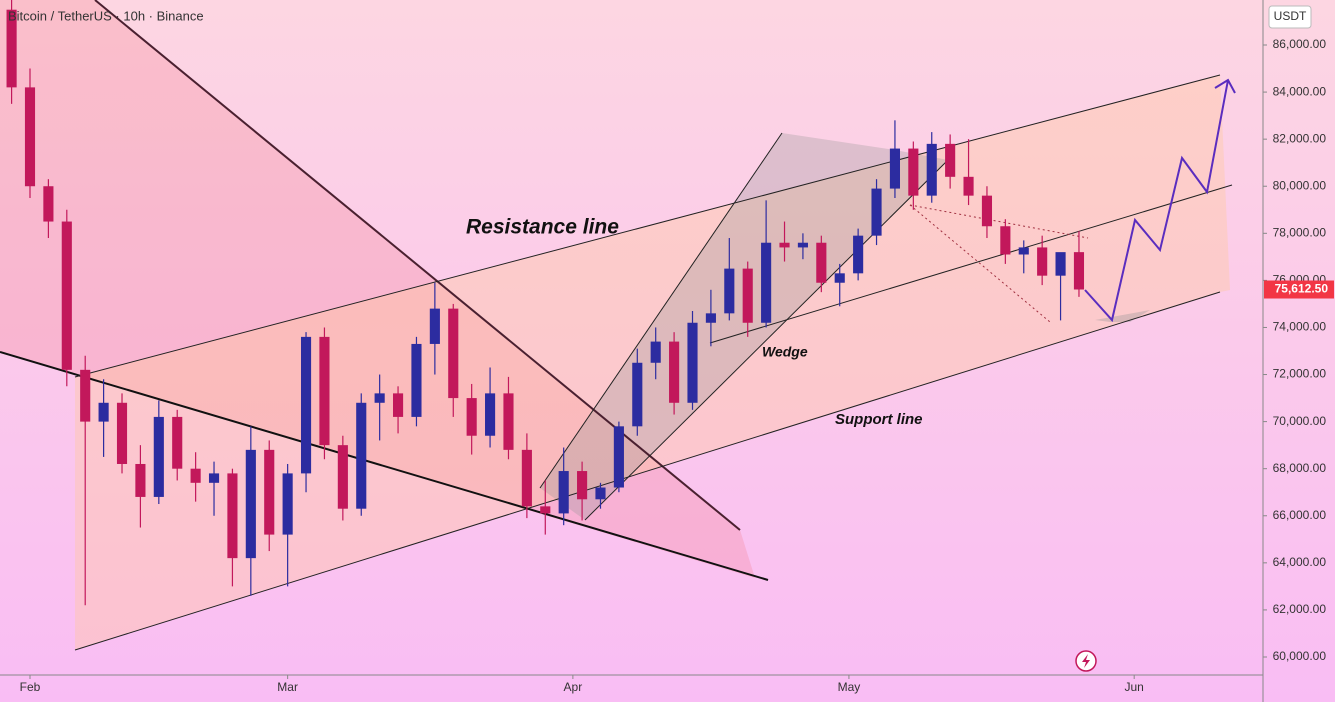 This screenshot has height=702, width=1335. I want to click on y-tick-label: 84,000.00, so click(1300, 91).